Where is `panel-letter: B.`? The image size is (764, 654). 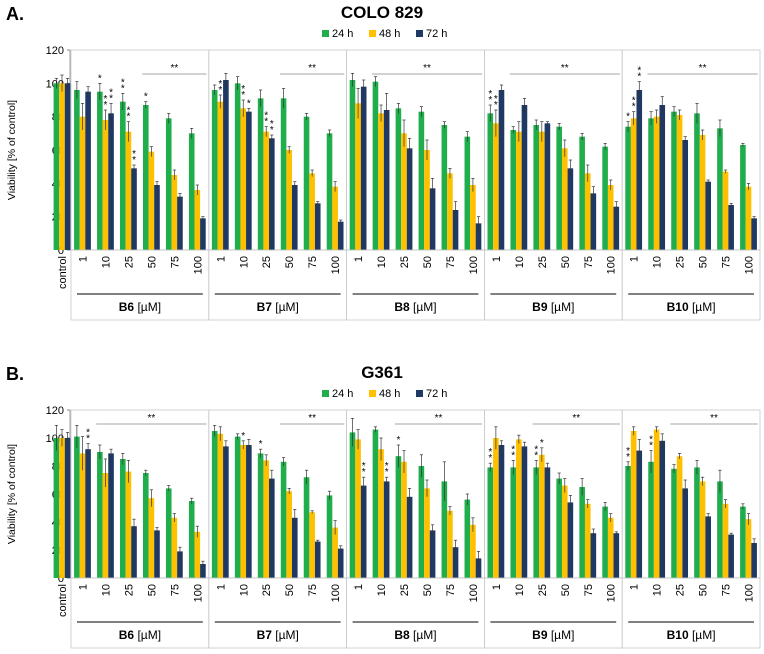 panel-letter: B. is located at coordinates (15, 374).